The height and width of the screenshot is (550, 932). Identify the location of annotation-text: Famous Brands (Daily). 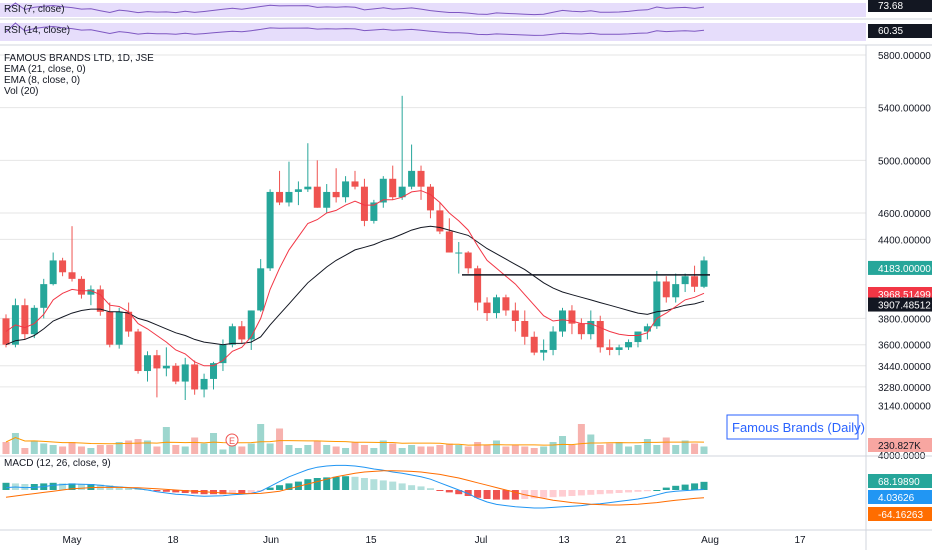
(798, 427).